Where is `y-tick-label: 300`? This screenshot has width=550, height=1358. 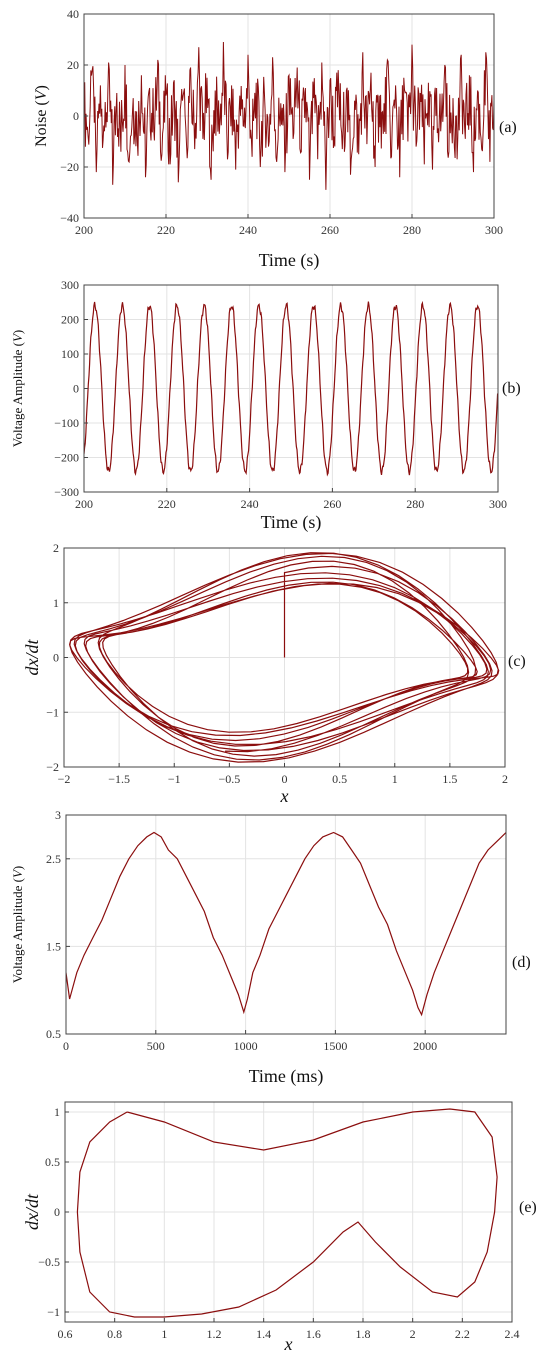
y-tick-label: 300 is located at coordinates (70, 285).